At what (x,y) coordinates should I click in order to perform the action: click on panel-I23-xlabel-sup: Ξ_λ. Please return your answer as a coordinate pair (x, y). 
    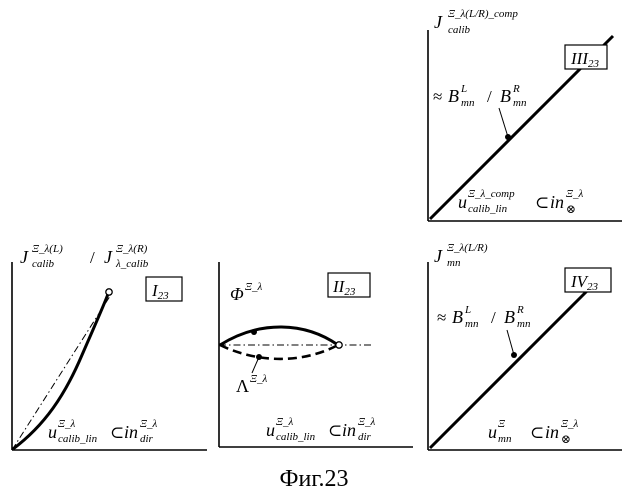
    Looking at the image, I should click on (67, 424).